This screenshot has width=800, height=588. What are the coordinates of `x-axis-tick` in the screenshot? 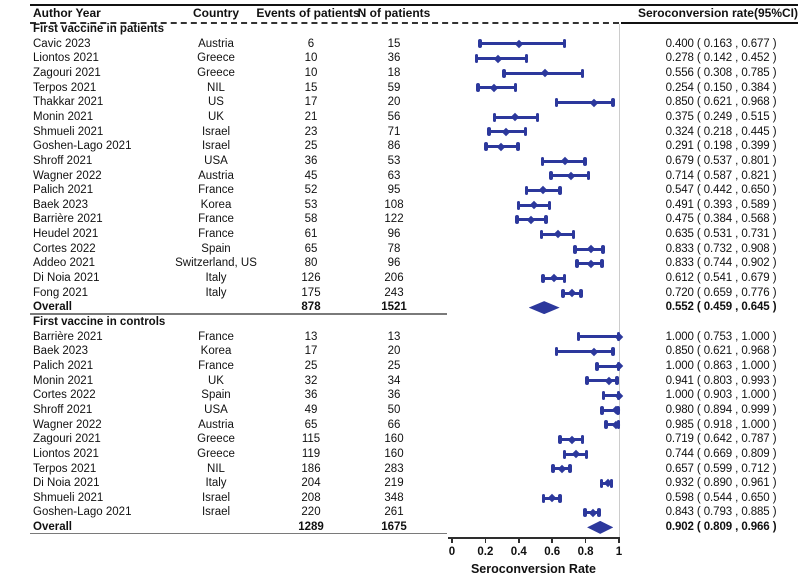 It's located at (585, 540).